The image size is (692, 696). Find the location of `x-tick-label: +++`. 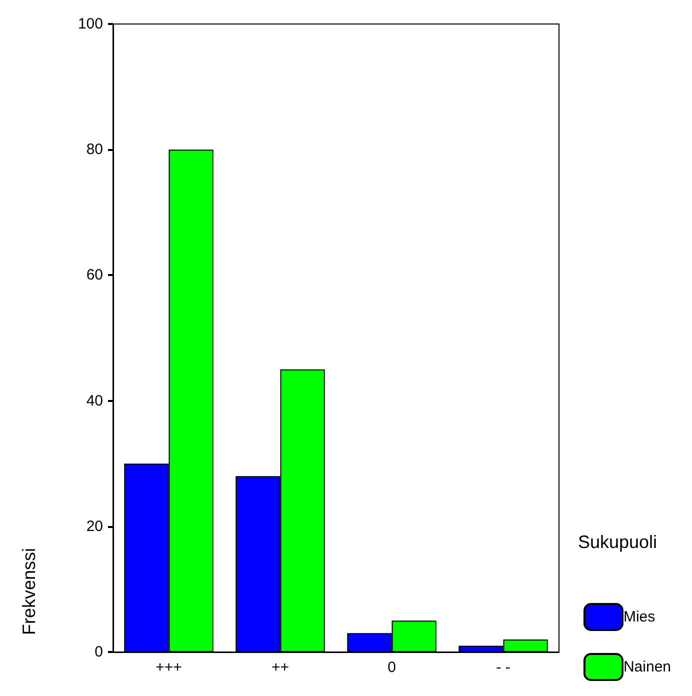

x-tick-label: +++ is located at coordinates (169, 667).